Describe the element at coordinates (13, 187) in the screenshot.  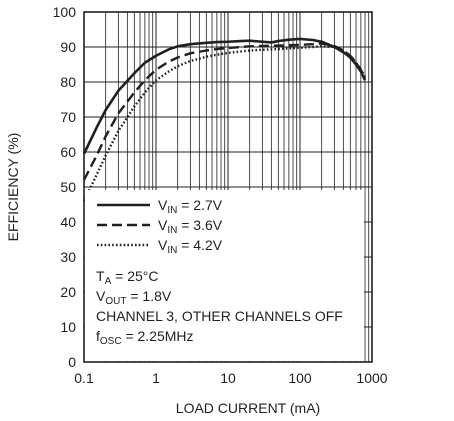
I see `y-axis-label: EFFICIENCY (%)` at that location.